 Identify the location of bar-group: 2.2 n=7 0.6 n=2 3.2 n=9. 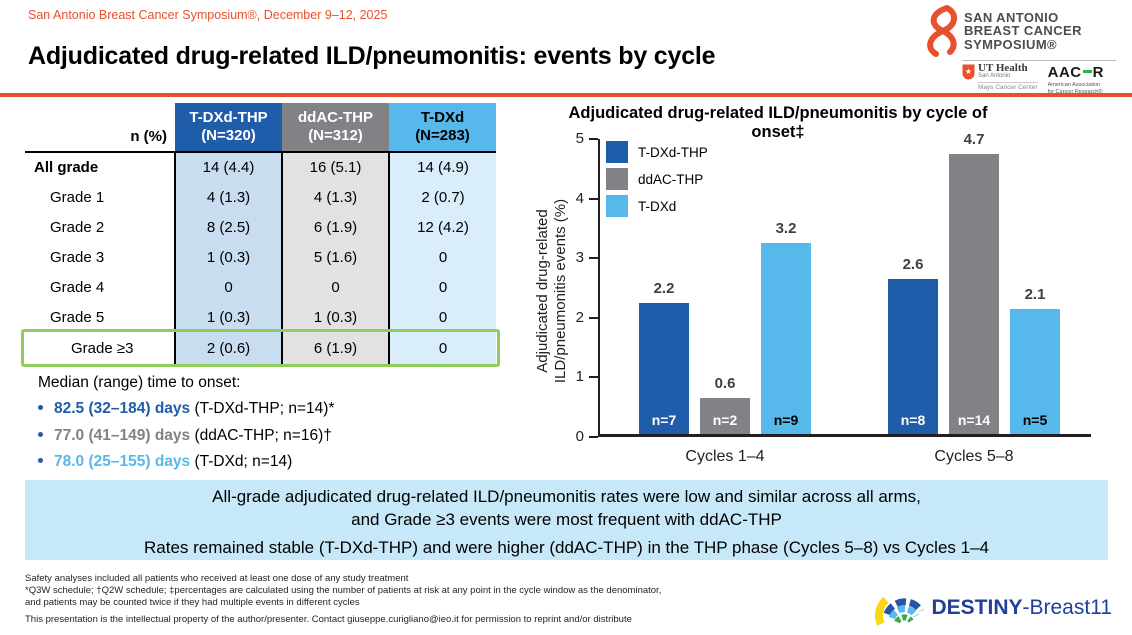
(725, 327).